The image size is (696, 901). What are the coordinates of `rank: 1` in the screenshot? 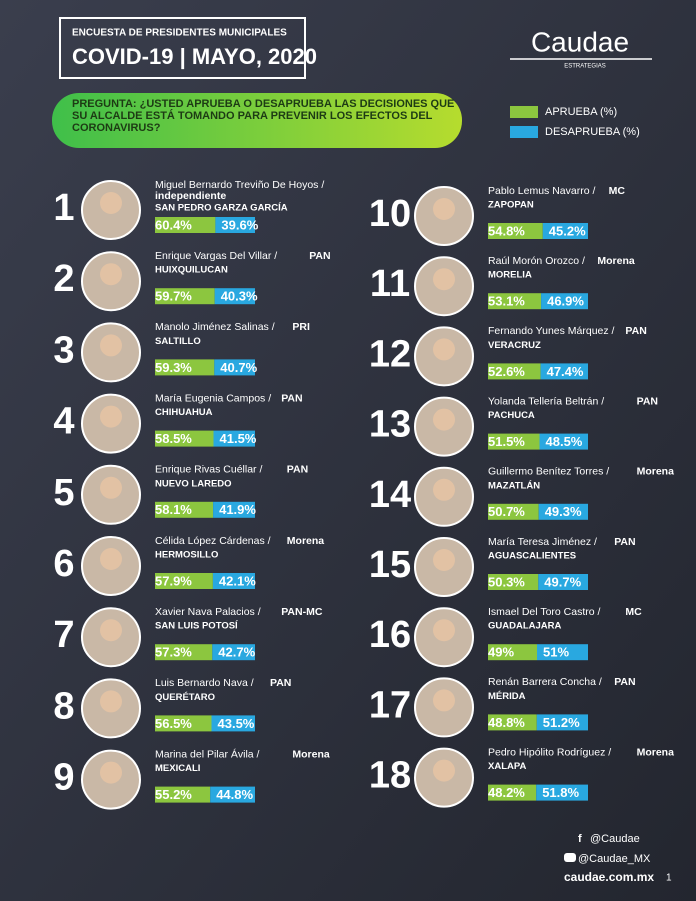 It's located at (63, 208).